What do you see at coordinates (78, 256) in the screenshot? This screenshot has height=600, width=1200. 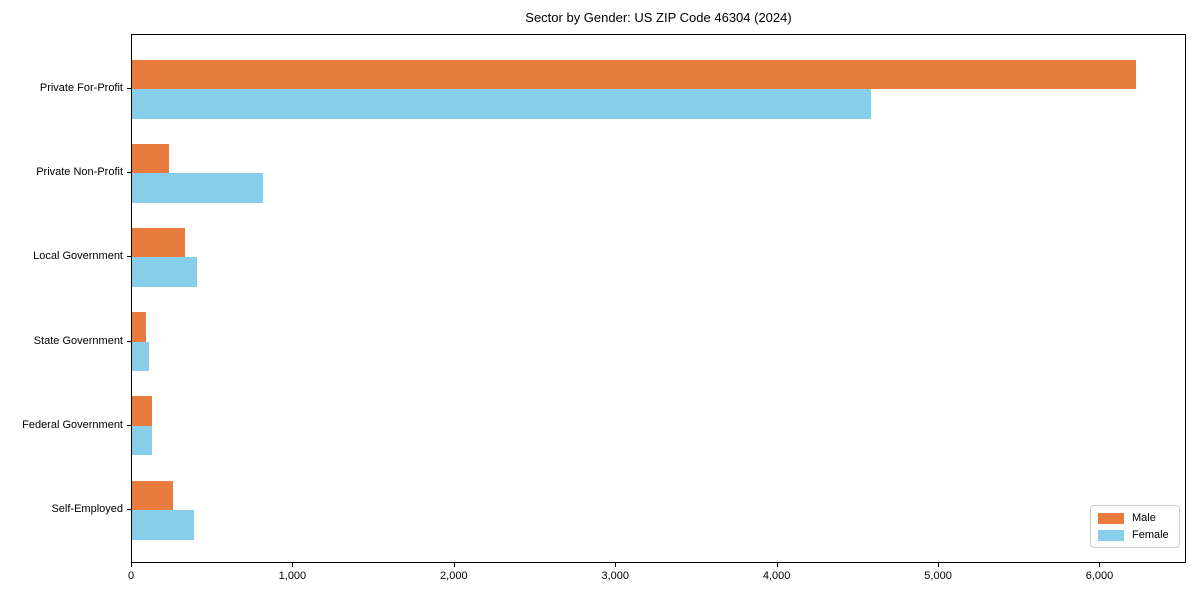 I see `y-tick-label-local-government: Local Government` at bounding box center [78, 256].